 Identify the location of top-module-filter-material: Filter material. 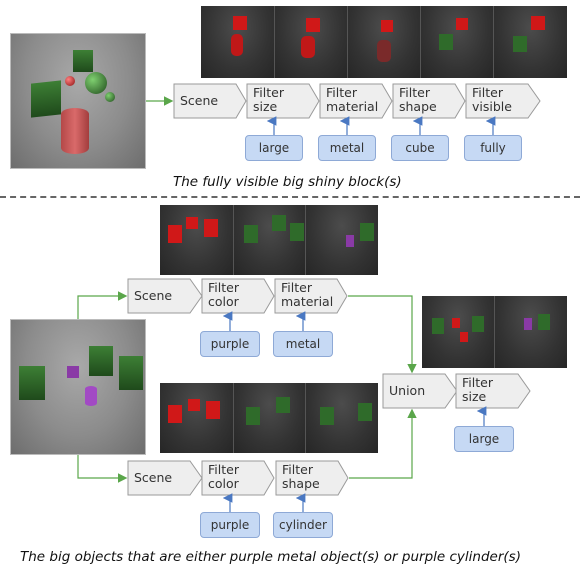
(356, 101).